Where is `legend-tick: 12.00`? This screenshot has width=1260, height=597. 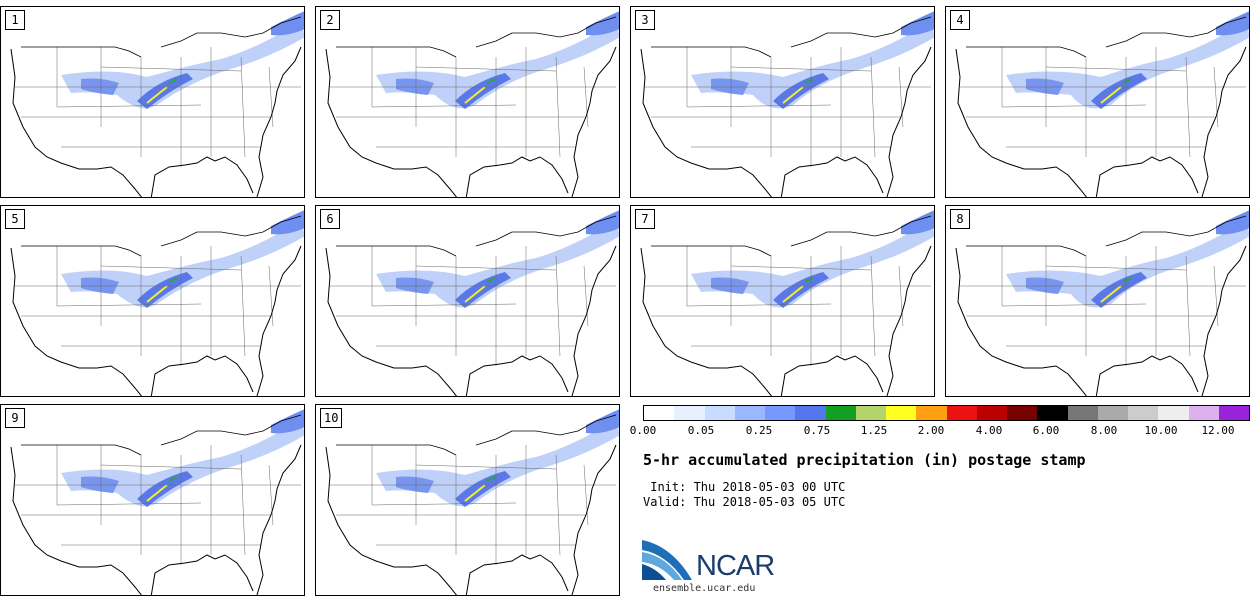
legend-tick: 12.00 is located at coordinates (1218, 430).